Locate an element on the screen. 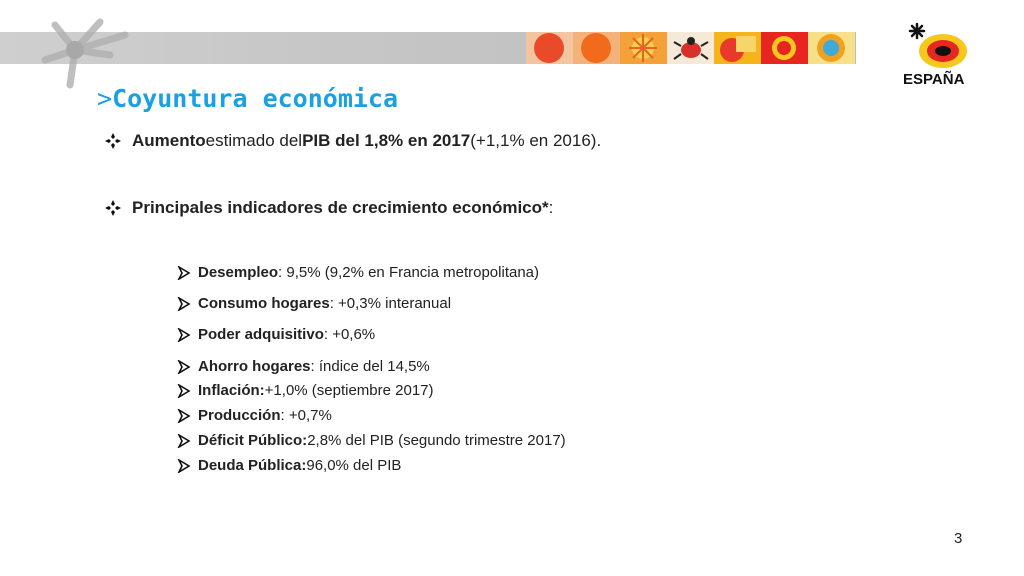  page-title: >Coyuntura económica is located at coordinates (247, 98).